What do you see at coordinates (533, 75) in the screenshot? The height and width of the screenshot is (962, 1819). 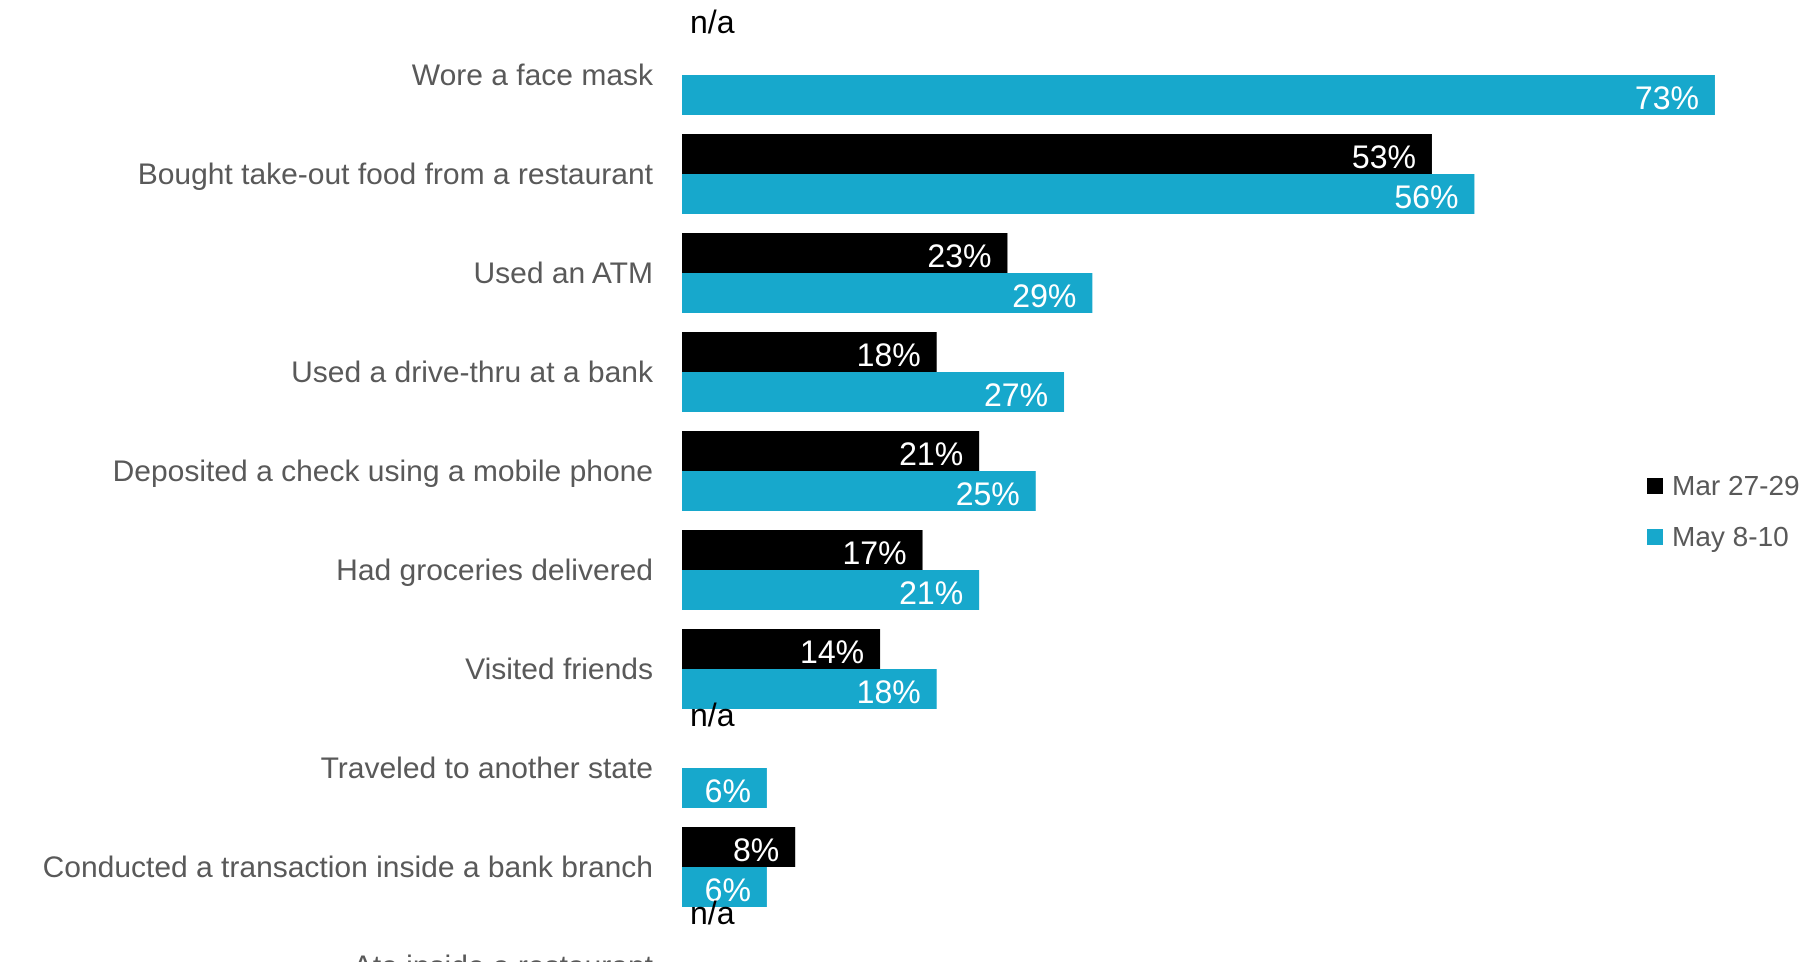 I see `category-label: Wore a face mask` at bounding box center [533, 75].